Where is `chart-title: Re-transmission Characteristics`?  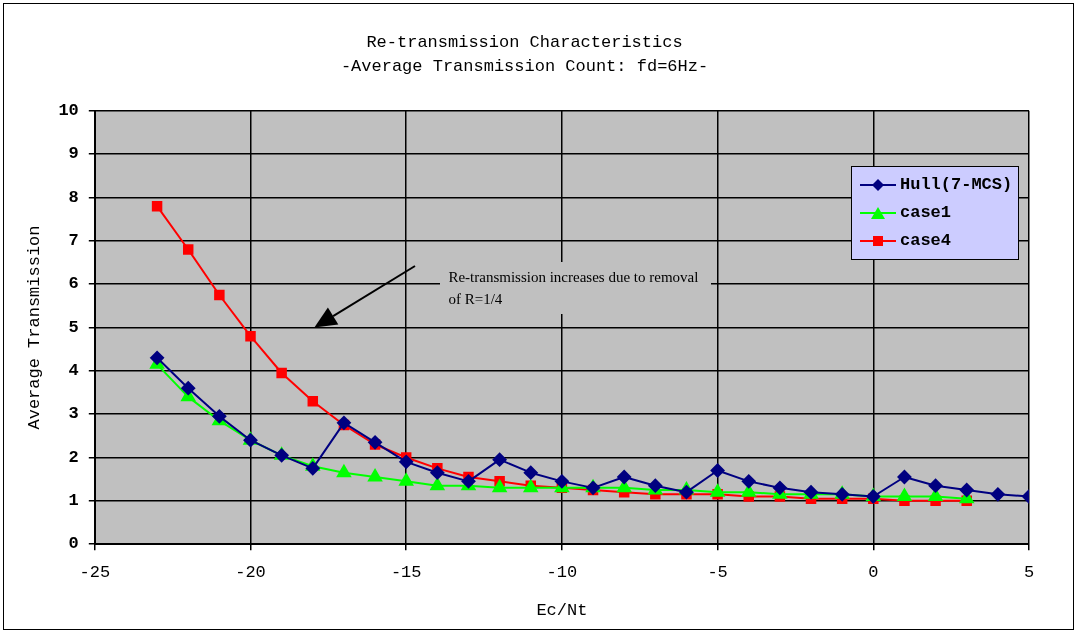
chart-title: Re-transmission Characteristics is located at coordinates (524, 42).